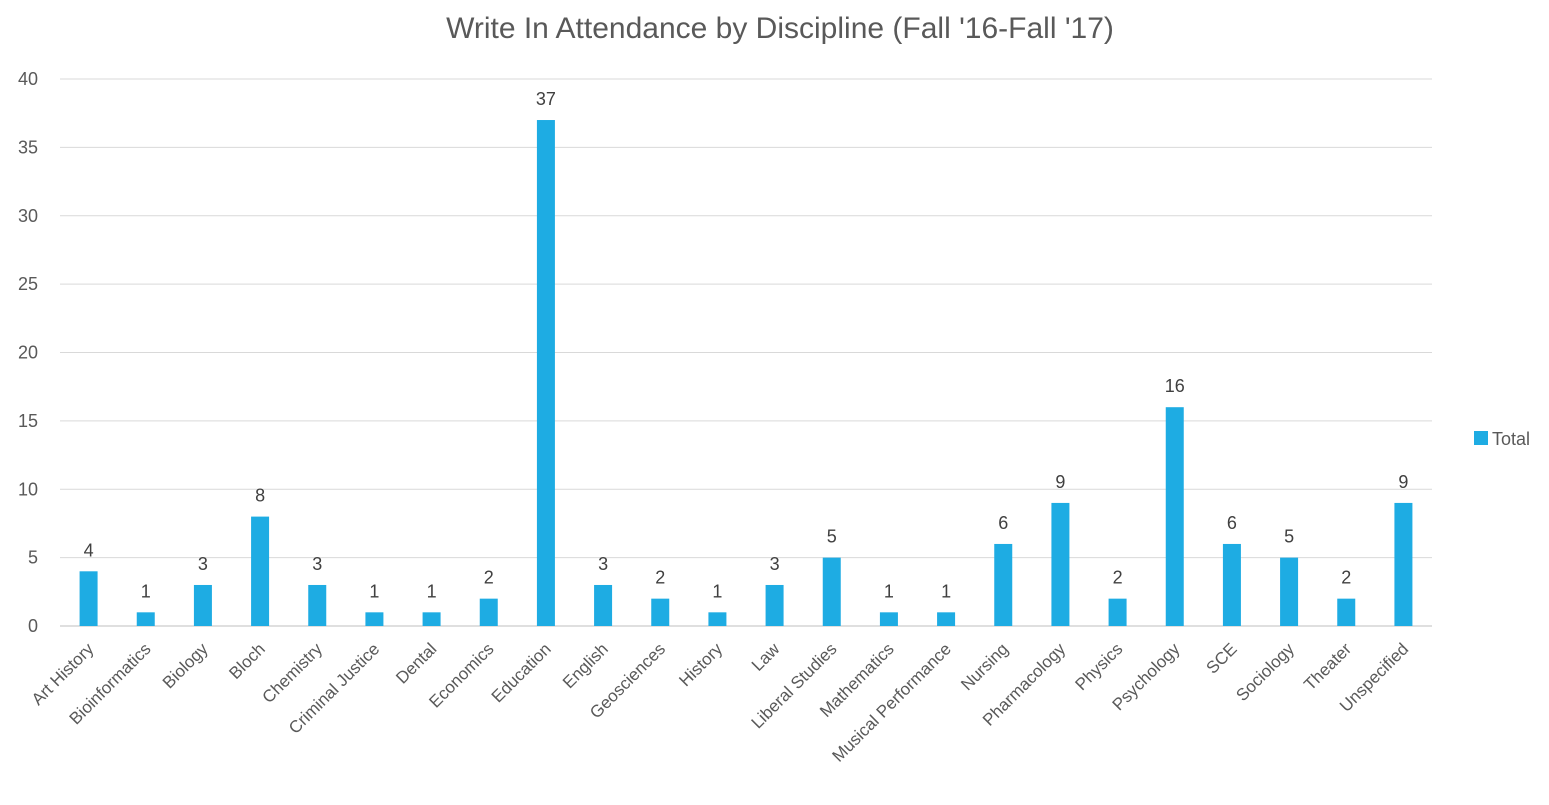  I want to click on x-tick-label: History, so click(700, 664).